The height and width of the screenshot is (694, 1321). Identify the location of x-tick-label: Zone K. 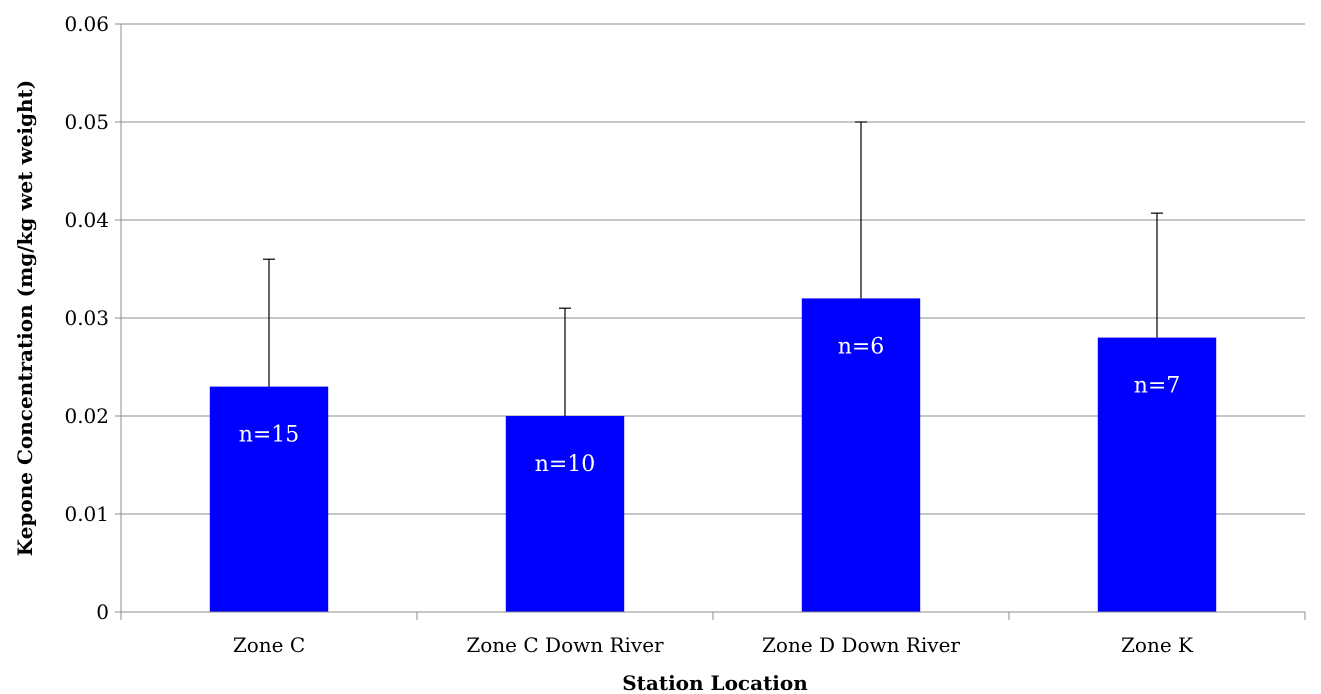
(1157, 645).